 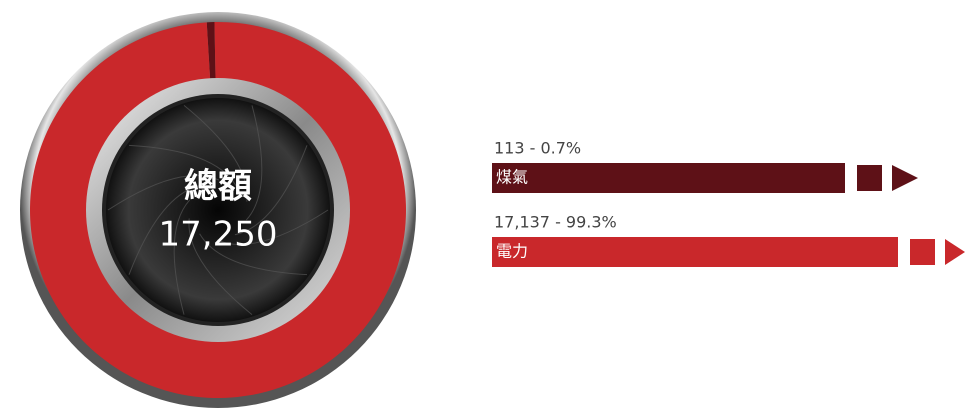 What do you see at coordinates (211, 52) in the screenshot?
I see `donut-segment` at bounding box center [211, 52].